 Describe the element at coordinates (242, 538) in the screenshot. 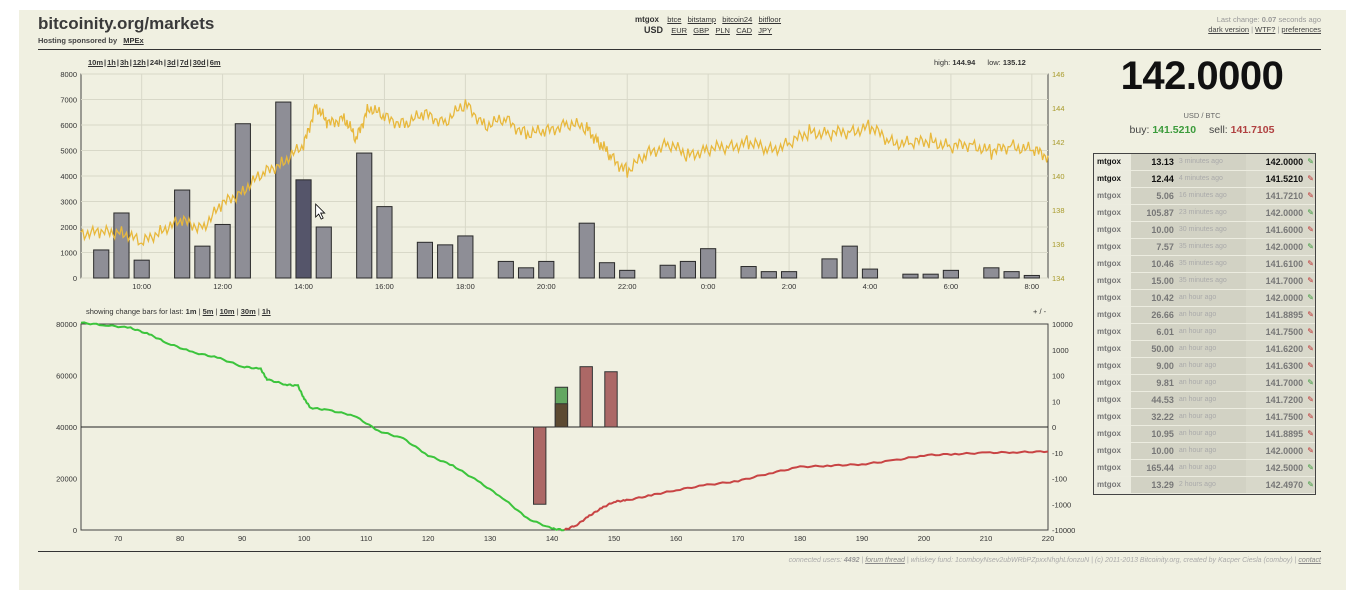

I see `x-tick-label: 90` at that location.